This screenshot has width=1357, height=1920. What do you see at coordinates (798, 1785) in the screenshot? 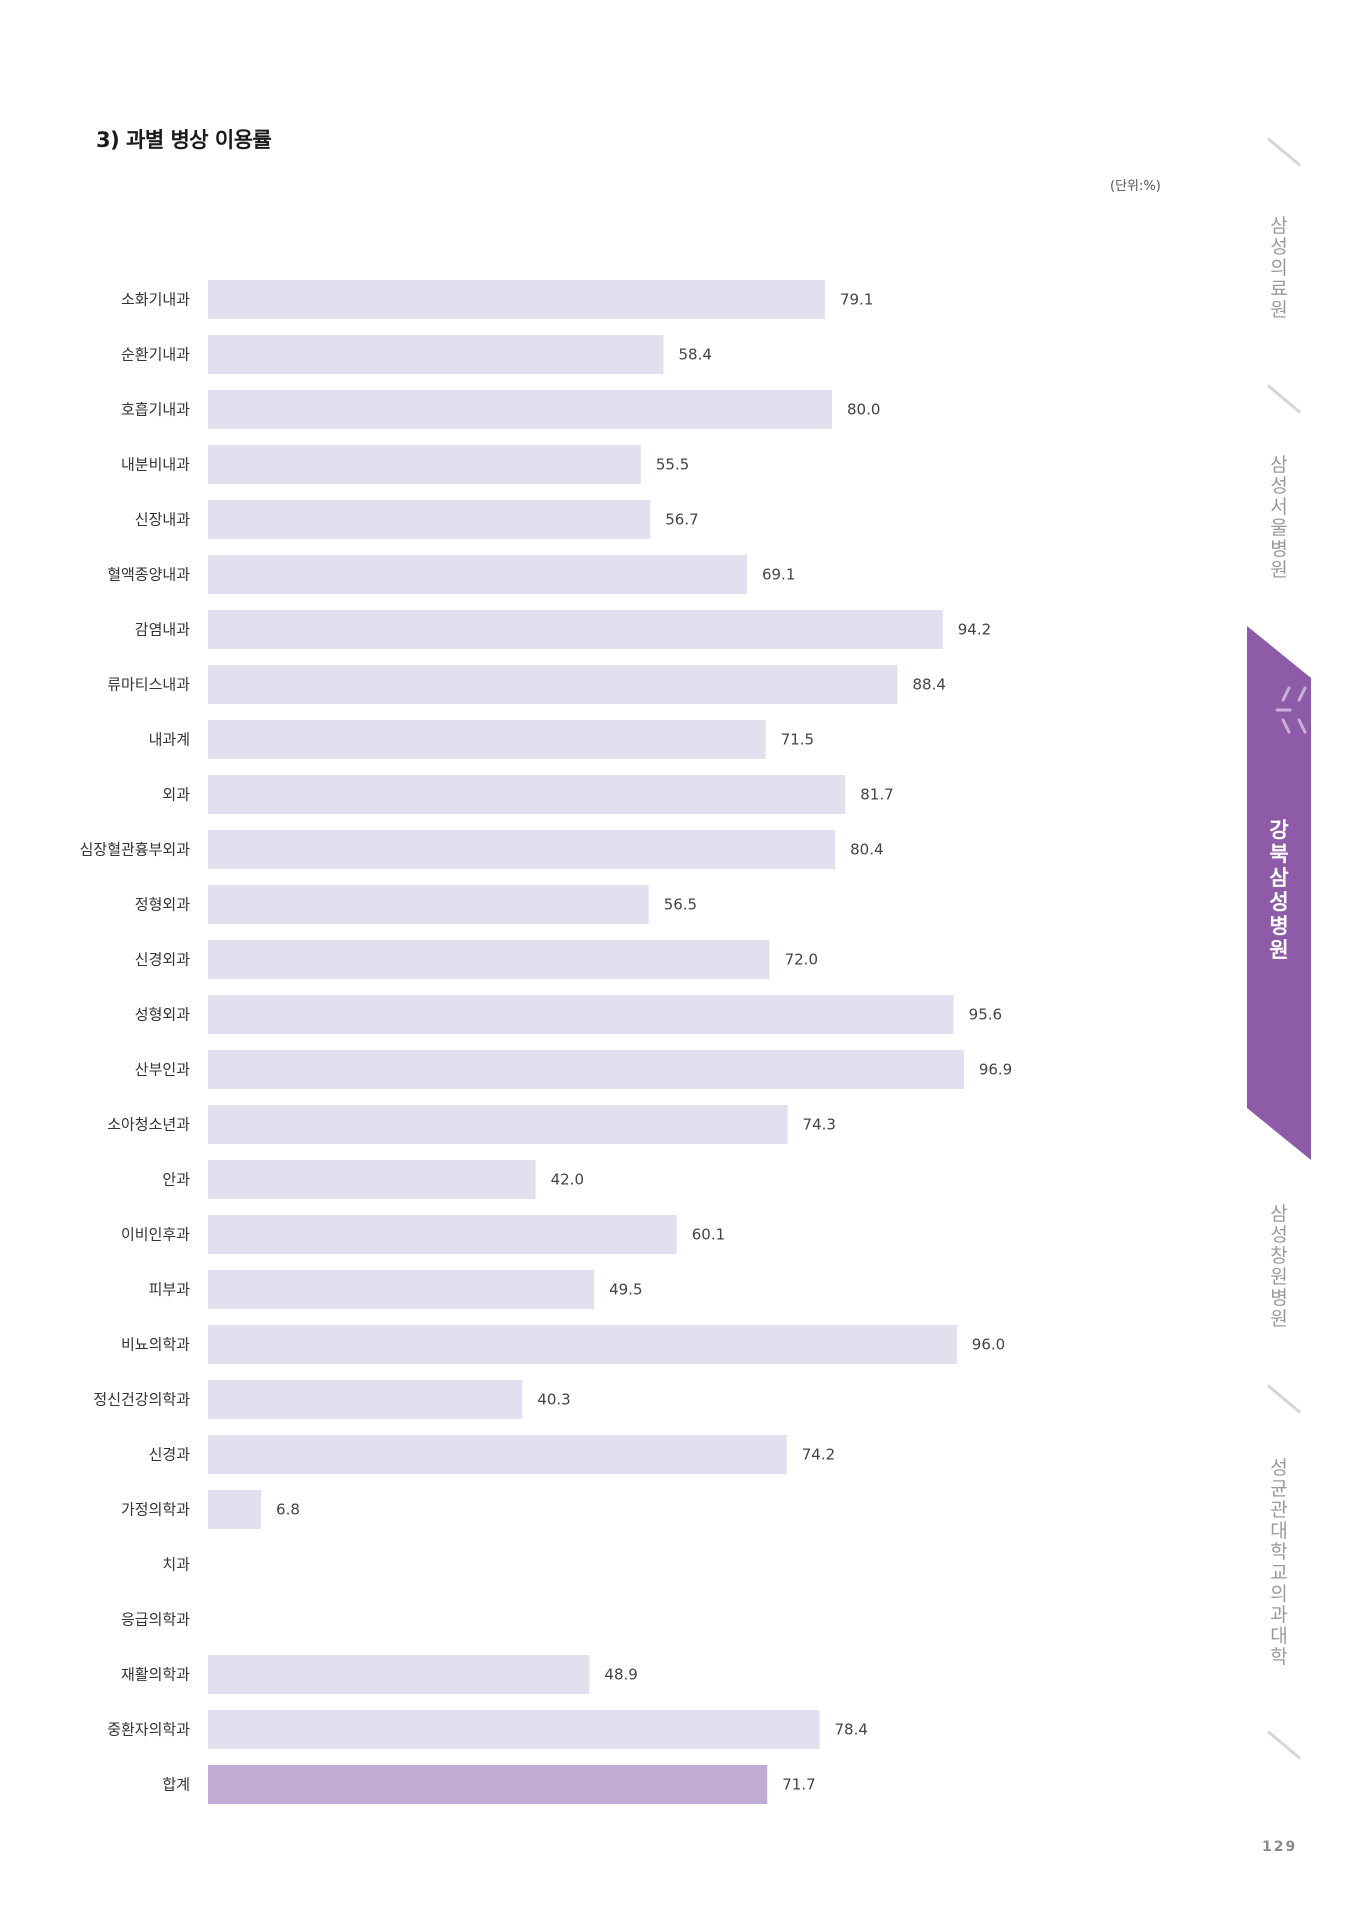
I see `value-label: 71.7` at bounding box center [798, 1785].